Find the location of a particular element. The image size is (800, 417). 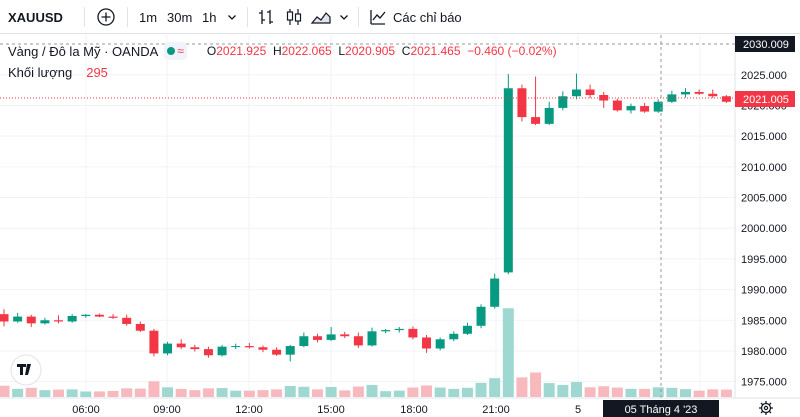

interval-dropdown-button is located at coordinates (232, 17).